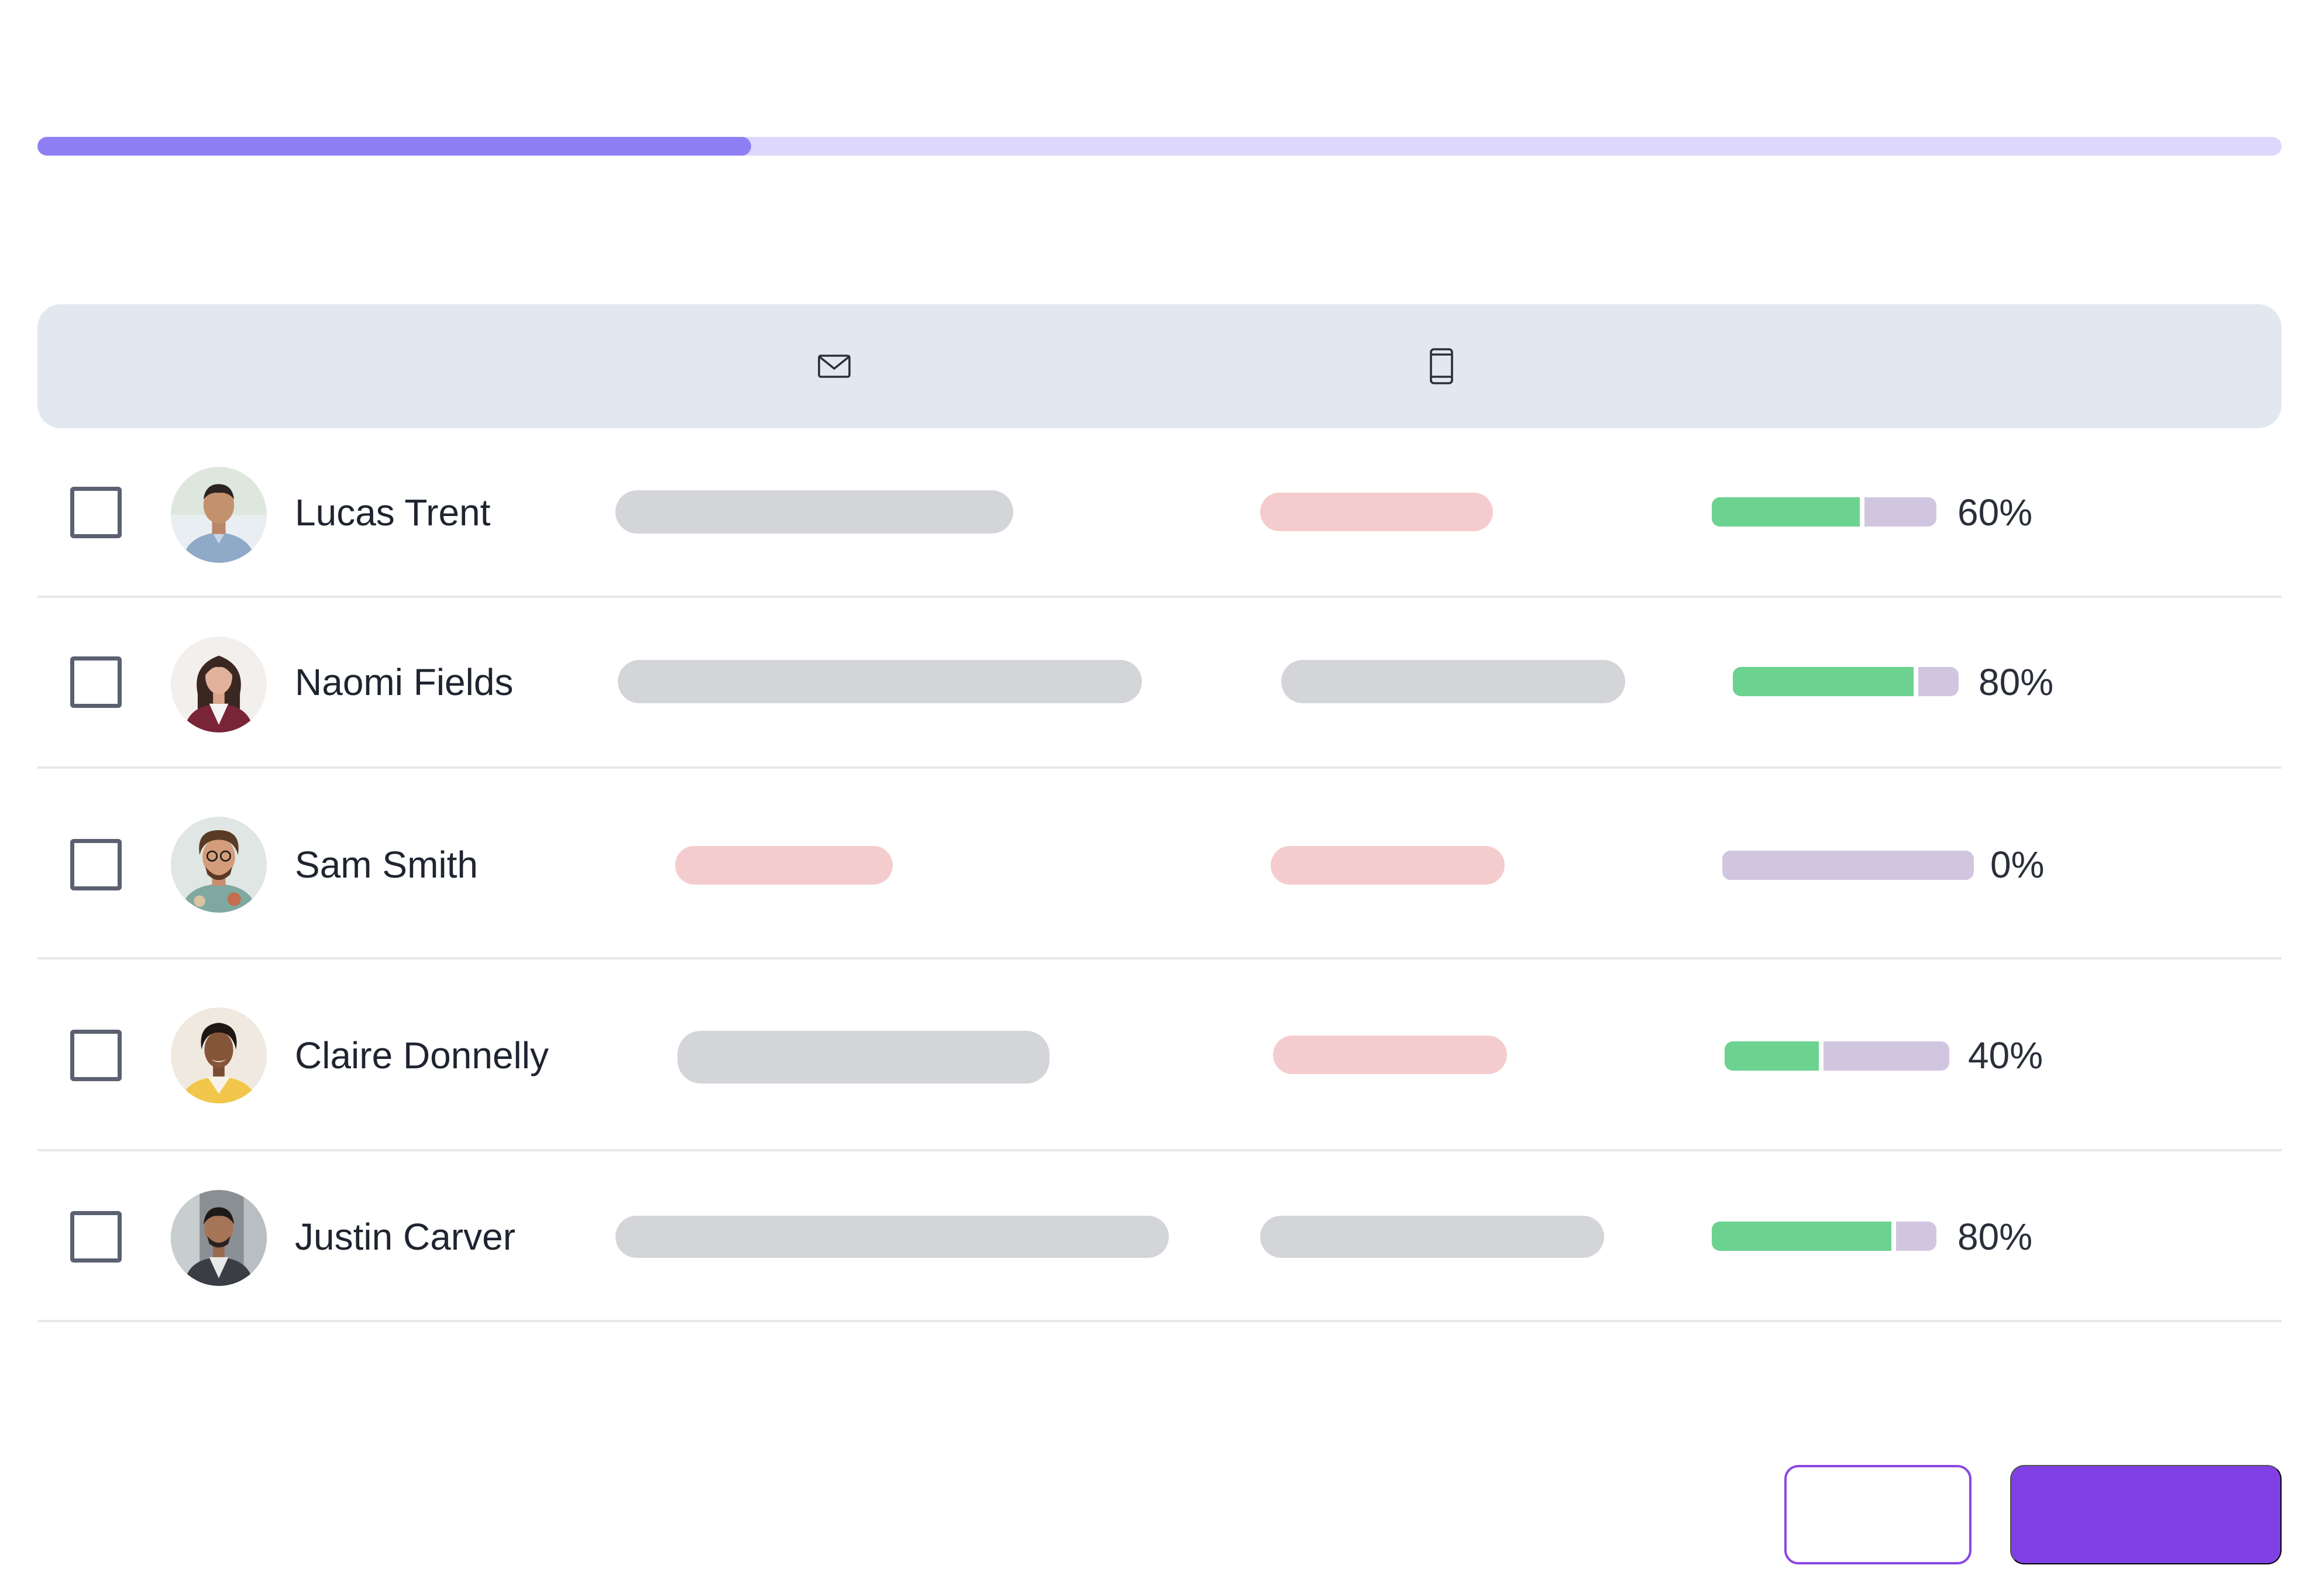  What do you see at coordinates (405, 1237) in the screenshot?
I see `contact-name: Justin Carver` at bounding box center [405, 1237].